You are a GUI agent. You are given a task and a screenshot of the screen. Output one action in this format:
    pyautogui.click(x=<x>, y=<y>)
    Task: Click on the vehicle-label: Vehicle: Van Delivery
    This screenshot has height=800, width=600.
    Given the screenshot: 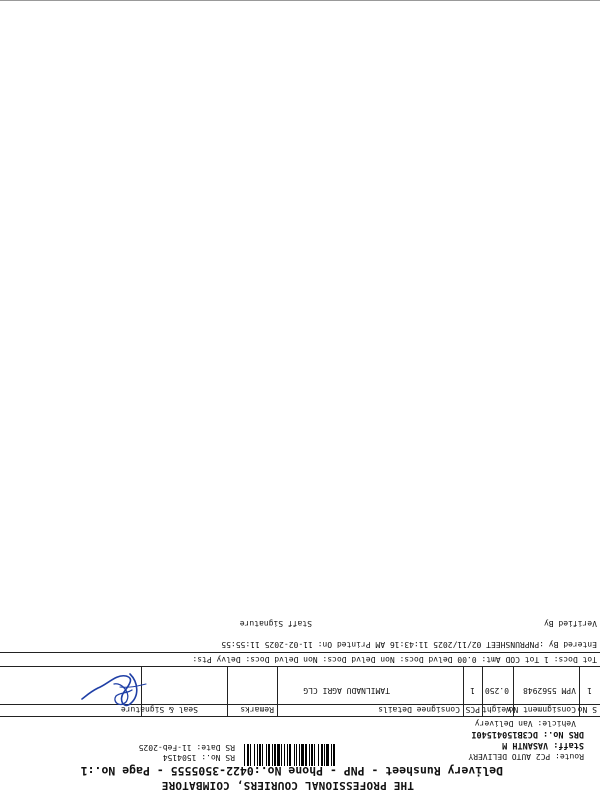 What is the action you would take?
    pyautogui.click(x=525, y=723)
    